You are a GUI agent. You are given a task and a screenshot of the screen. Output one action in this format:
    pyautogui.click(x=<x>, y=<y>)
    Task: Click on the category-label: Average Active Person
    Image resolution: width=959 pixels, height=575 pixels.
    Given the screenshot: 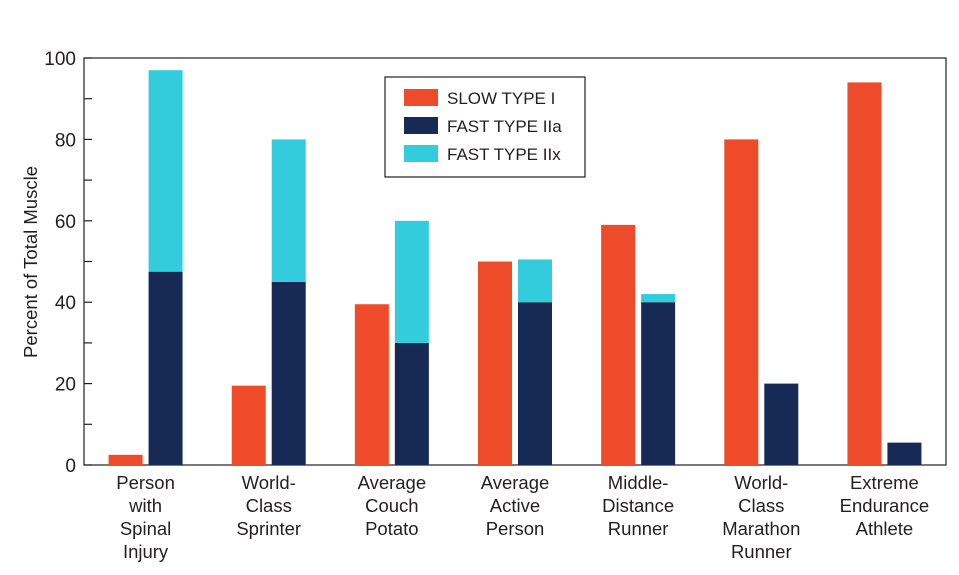 What is the action you would take?
    pyautogui.click(x=515, y=505)
    